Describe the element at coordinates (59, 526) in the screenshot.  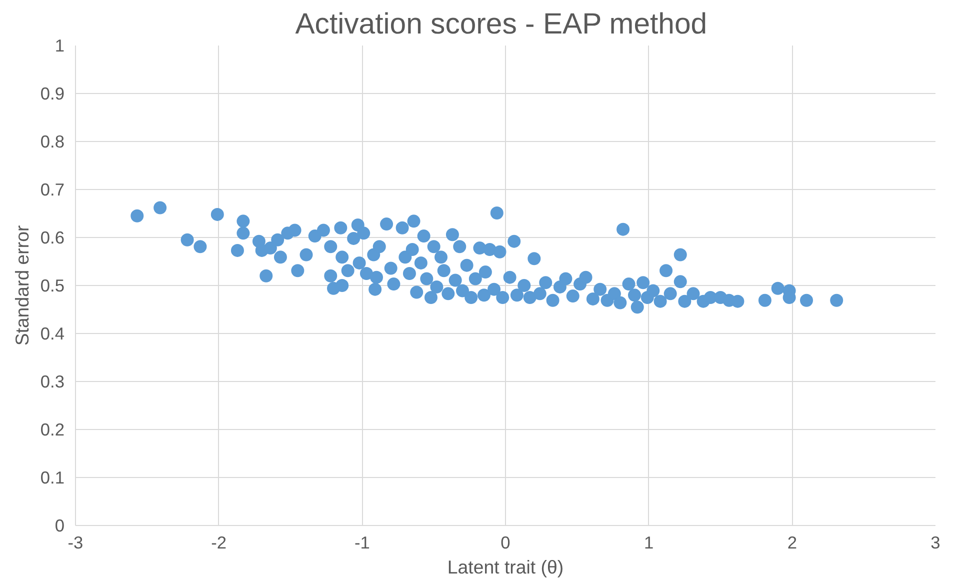
I see `y-tick-label: 0` at that location.